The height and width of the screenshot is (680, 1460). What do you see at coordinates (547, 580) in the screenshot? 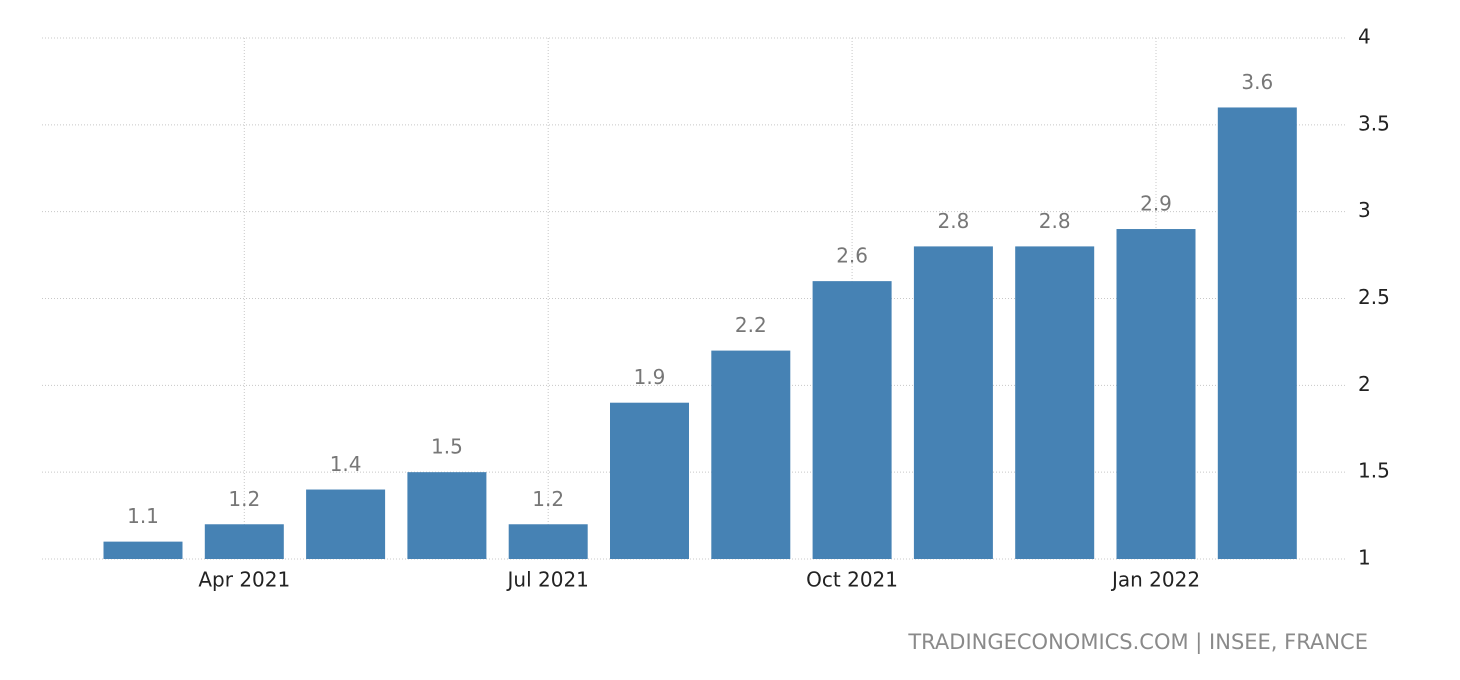
I see `x-tick-label: Jul 2021` at bounding box center [547, 580].